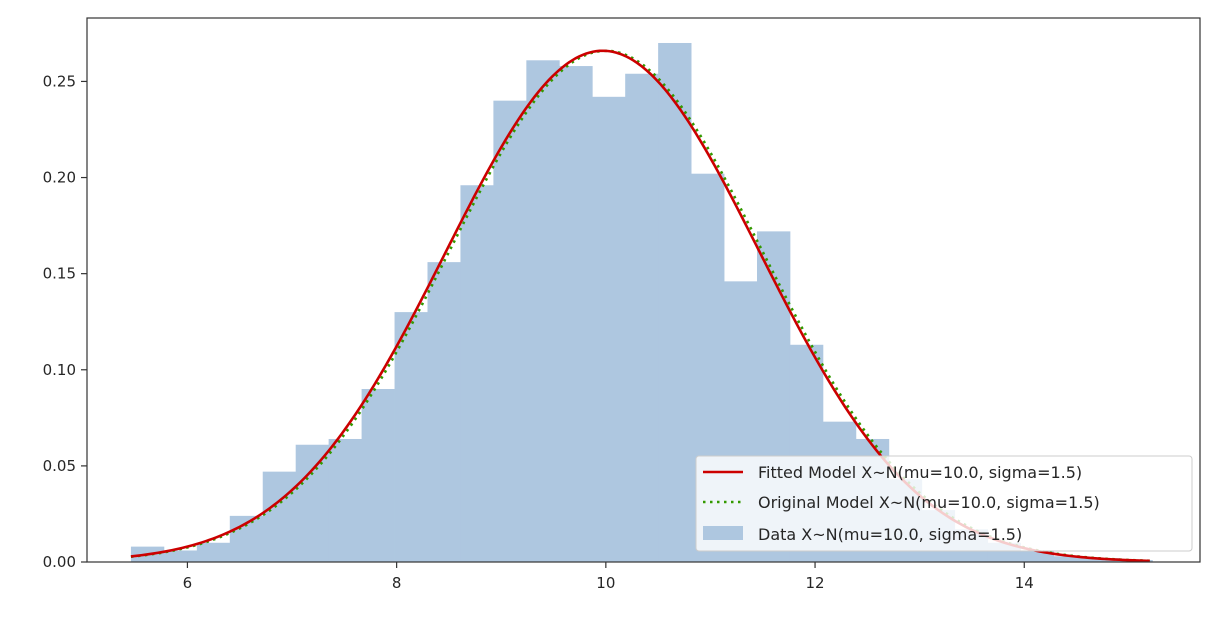 The width and height of the screenshot is (1230, 626). I want to click on y-tick-label: 0.20, so click(59, 178).